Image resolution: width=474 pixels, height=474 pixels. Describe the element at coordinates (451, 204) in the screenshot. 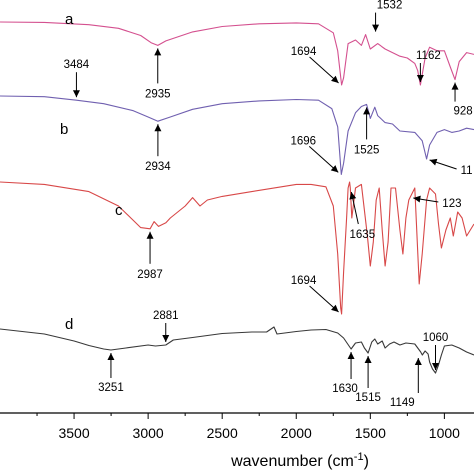

I see `annotation-label: 123` at that location.